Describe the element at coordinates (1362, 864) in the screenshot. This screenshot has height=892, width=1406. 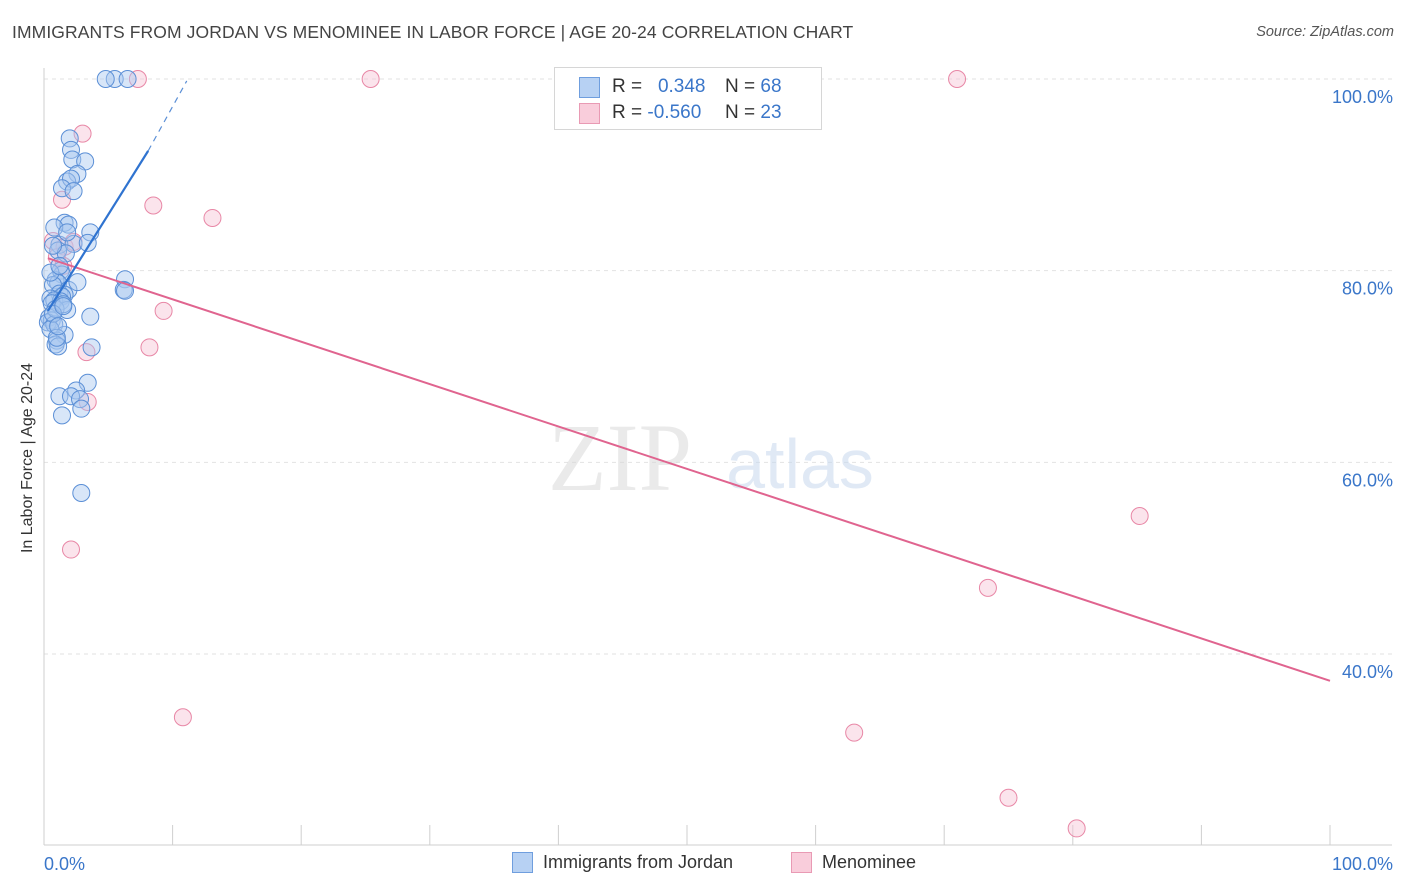
I see `x-tick-label-max: 100.0%` at that location.